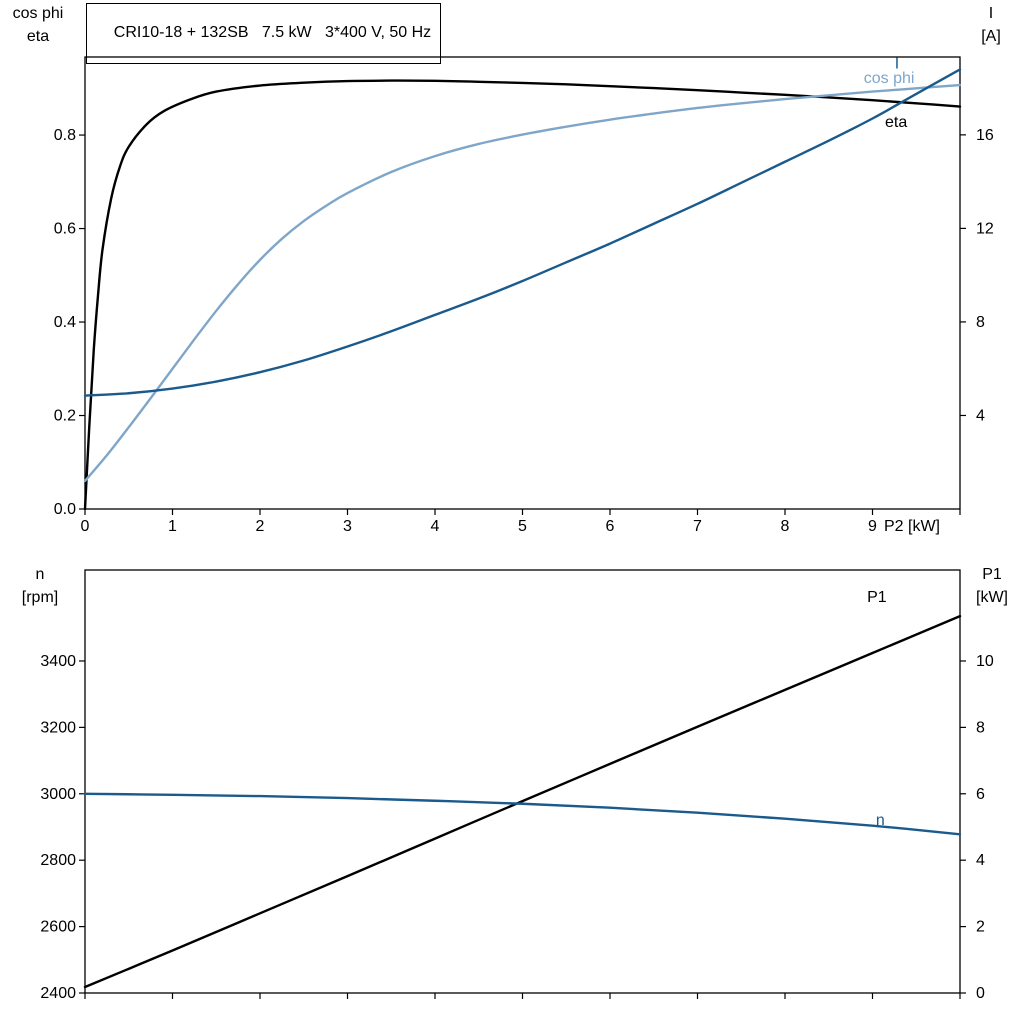  What do you see at coordinates (40, 586) in the screenshot?
I see `bottom-left-axis-title: n [rpm]` at bounding box center [40, 586].